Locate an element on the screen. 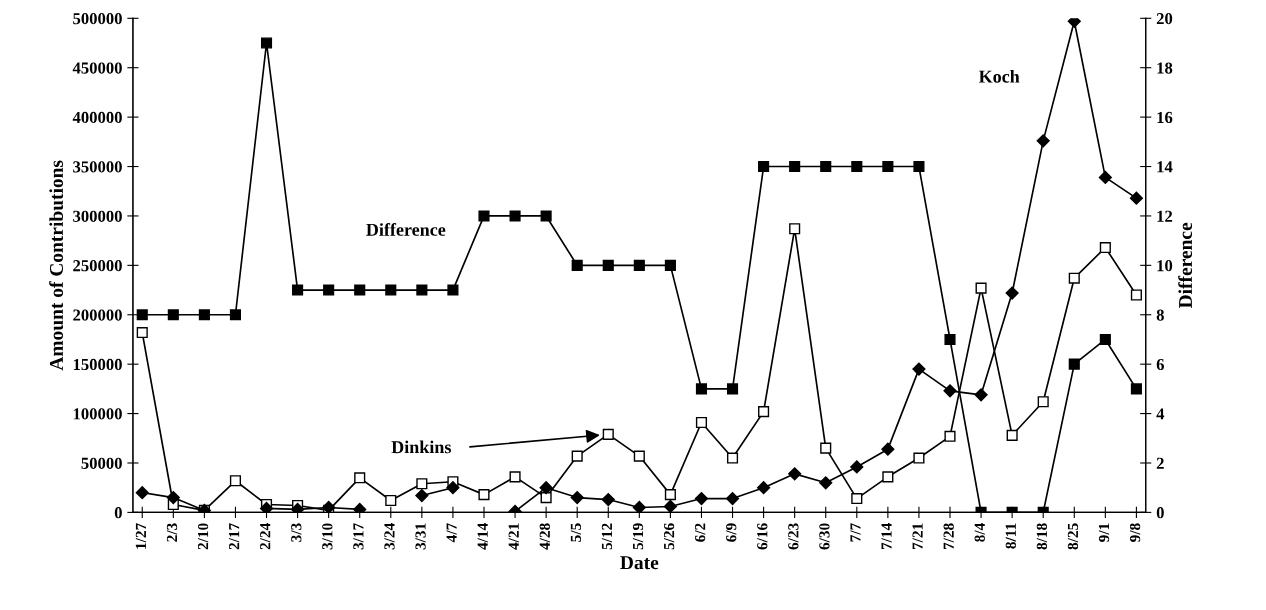  x-tick-label: 3/10 is located at coordinates (327, 536).